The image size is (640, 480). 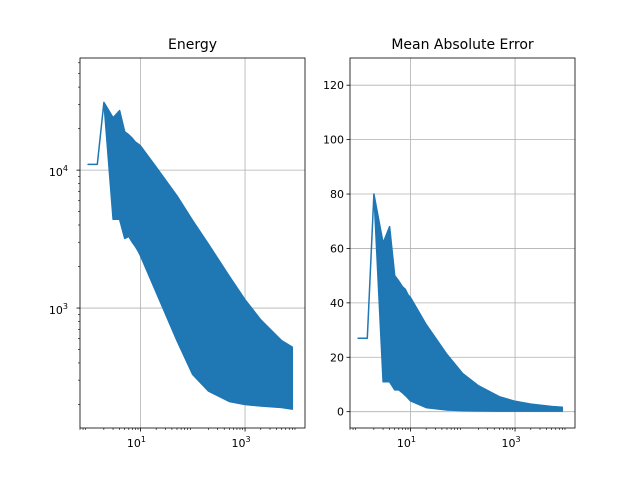 I want to click on chart-title: Mean Absolute Error, so click(x=462, y=45).